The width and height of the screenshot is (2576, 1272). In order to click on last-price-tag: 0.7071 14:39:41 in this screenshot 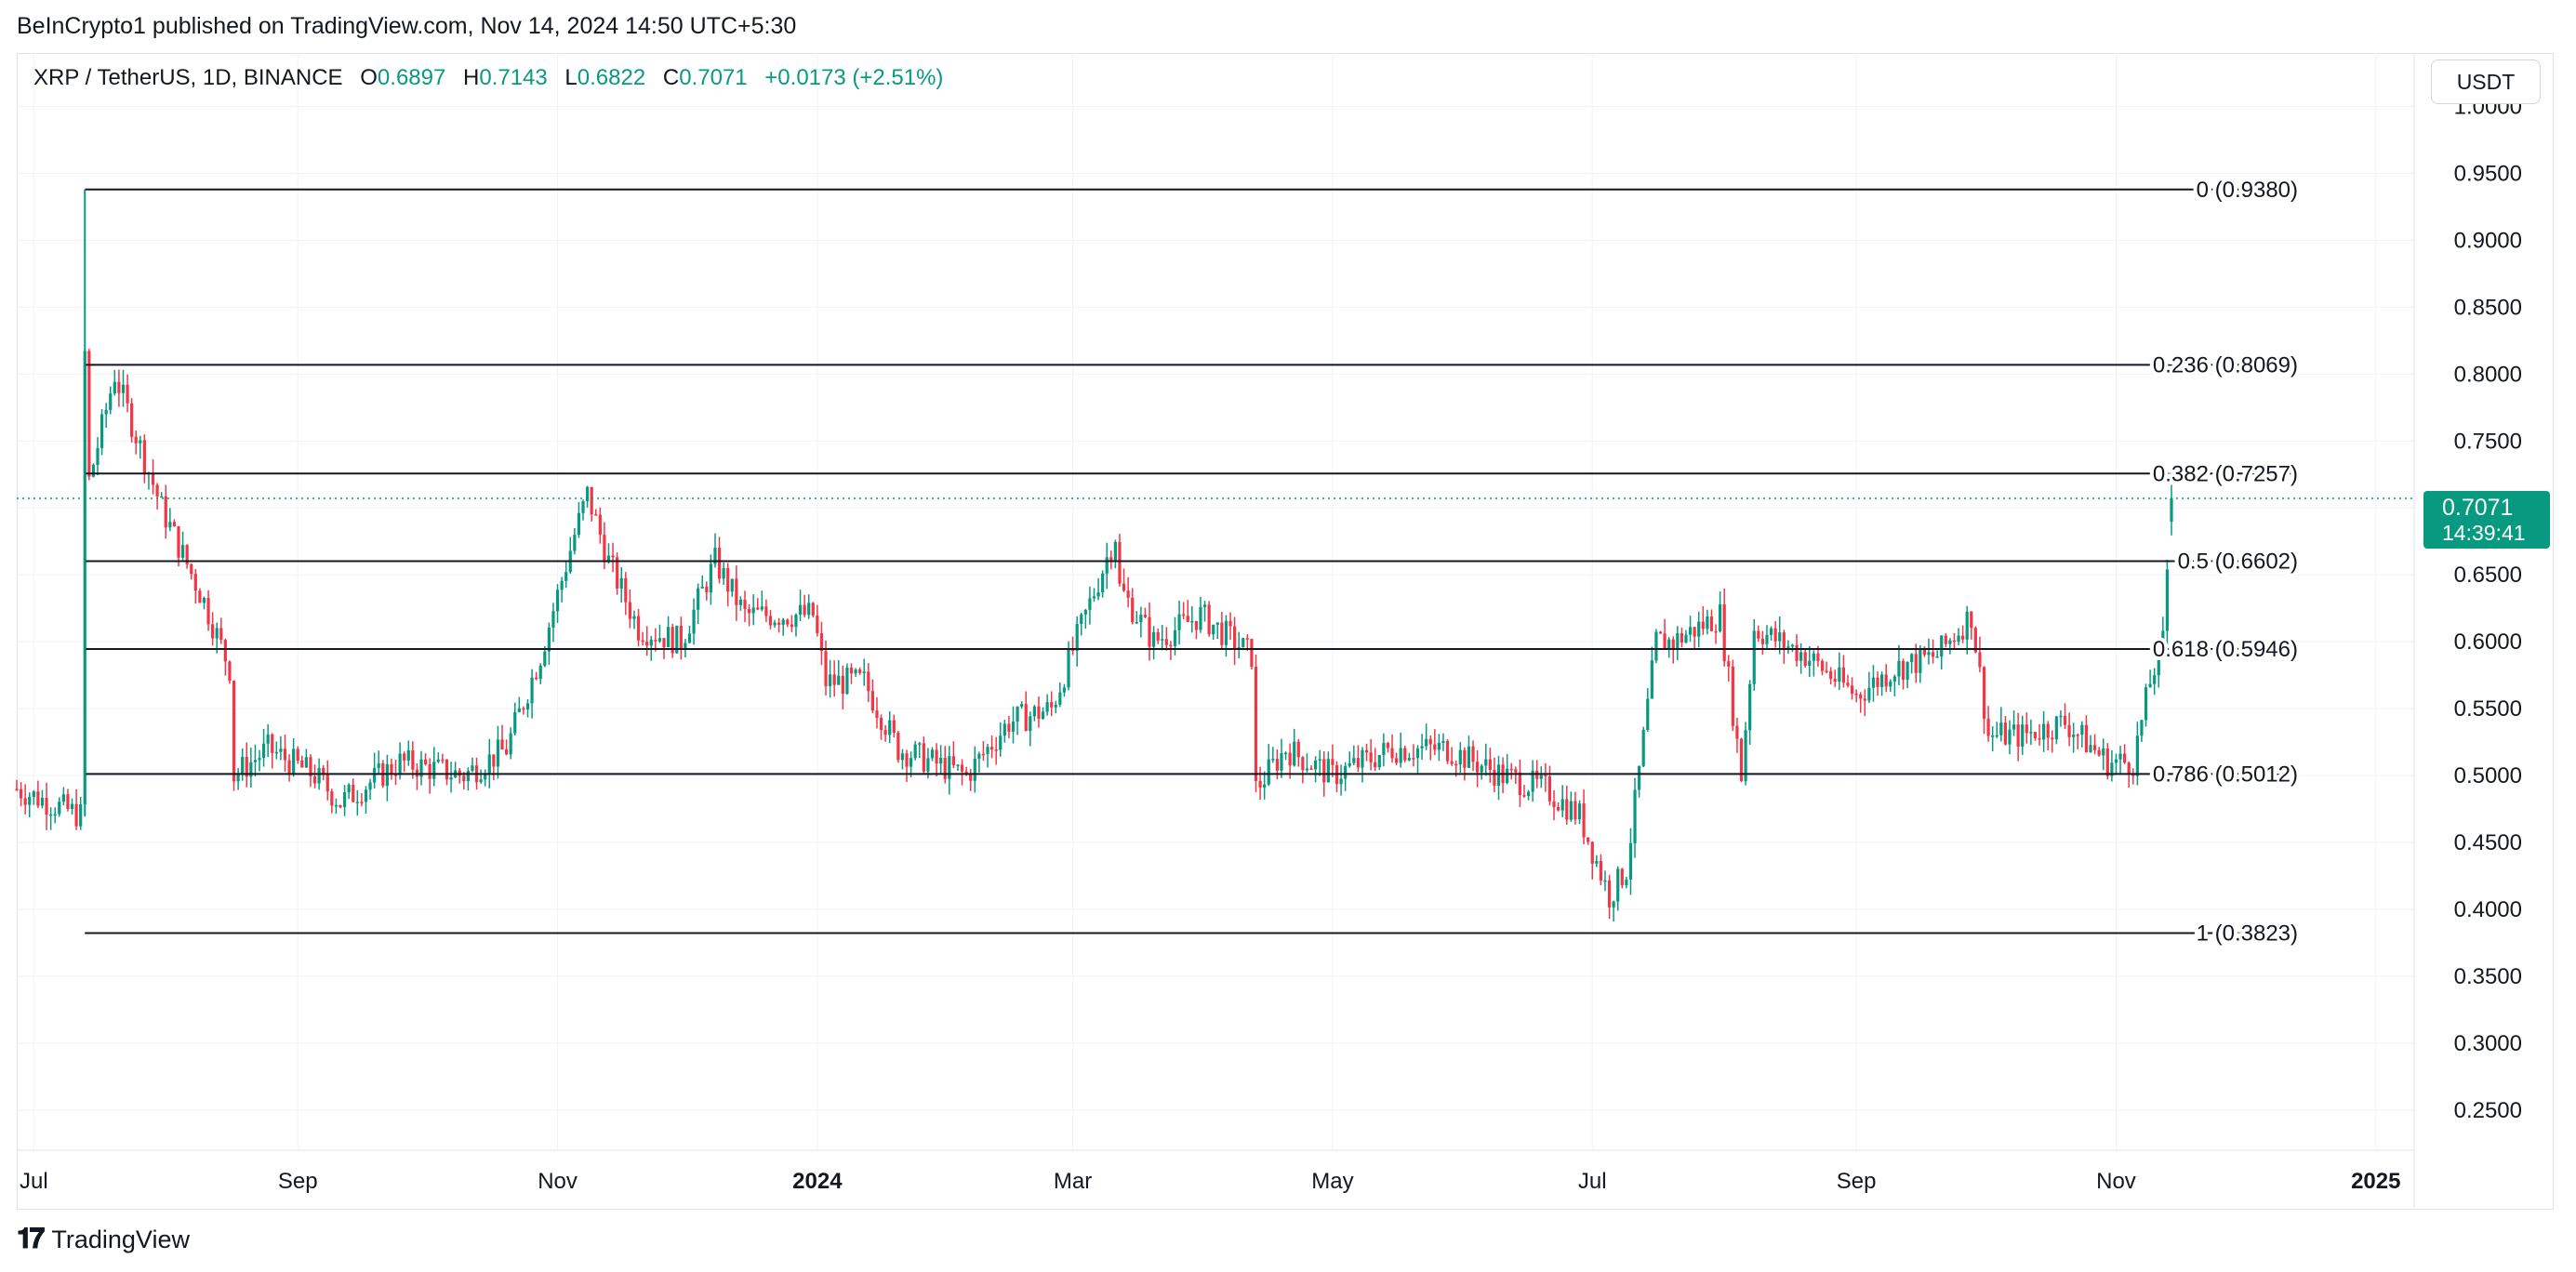, I will do `click(2486, 520)`.